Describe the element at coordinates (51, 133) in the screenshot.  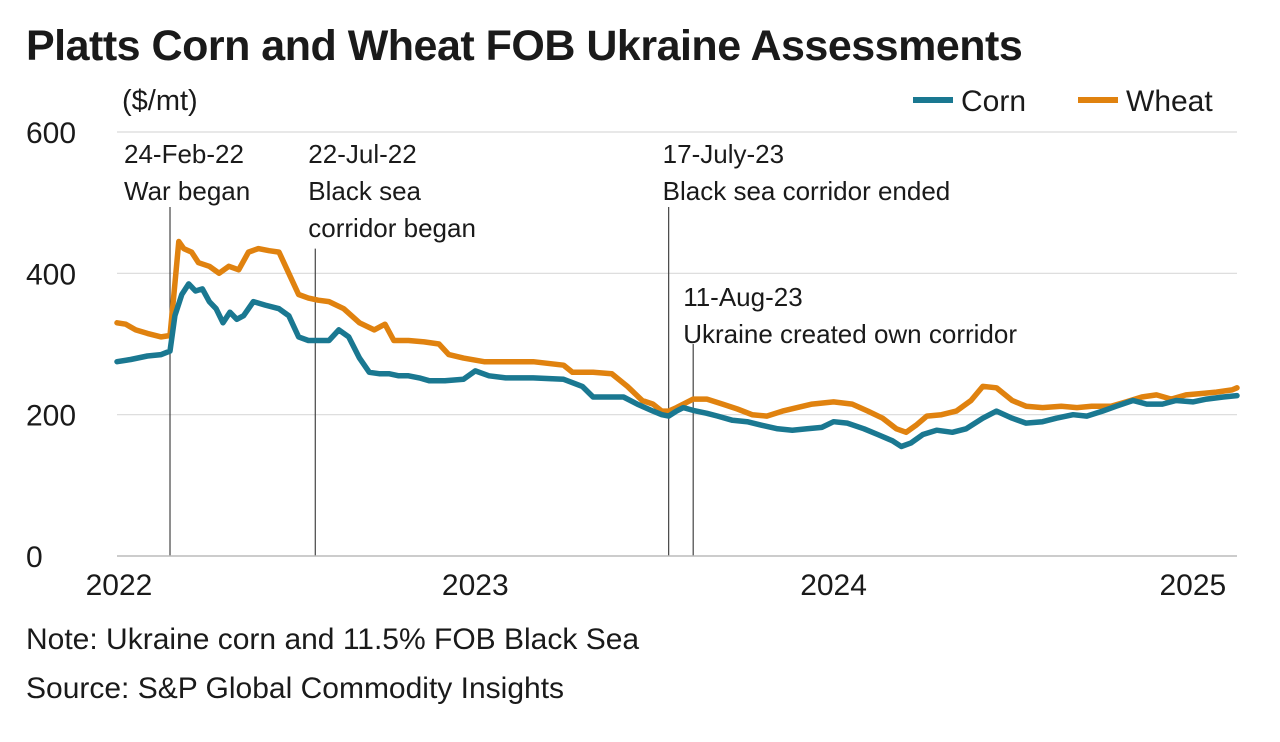
I see `y-tick-label: 600` at that location.